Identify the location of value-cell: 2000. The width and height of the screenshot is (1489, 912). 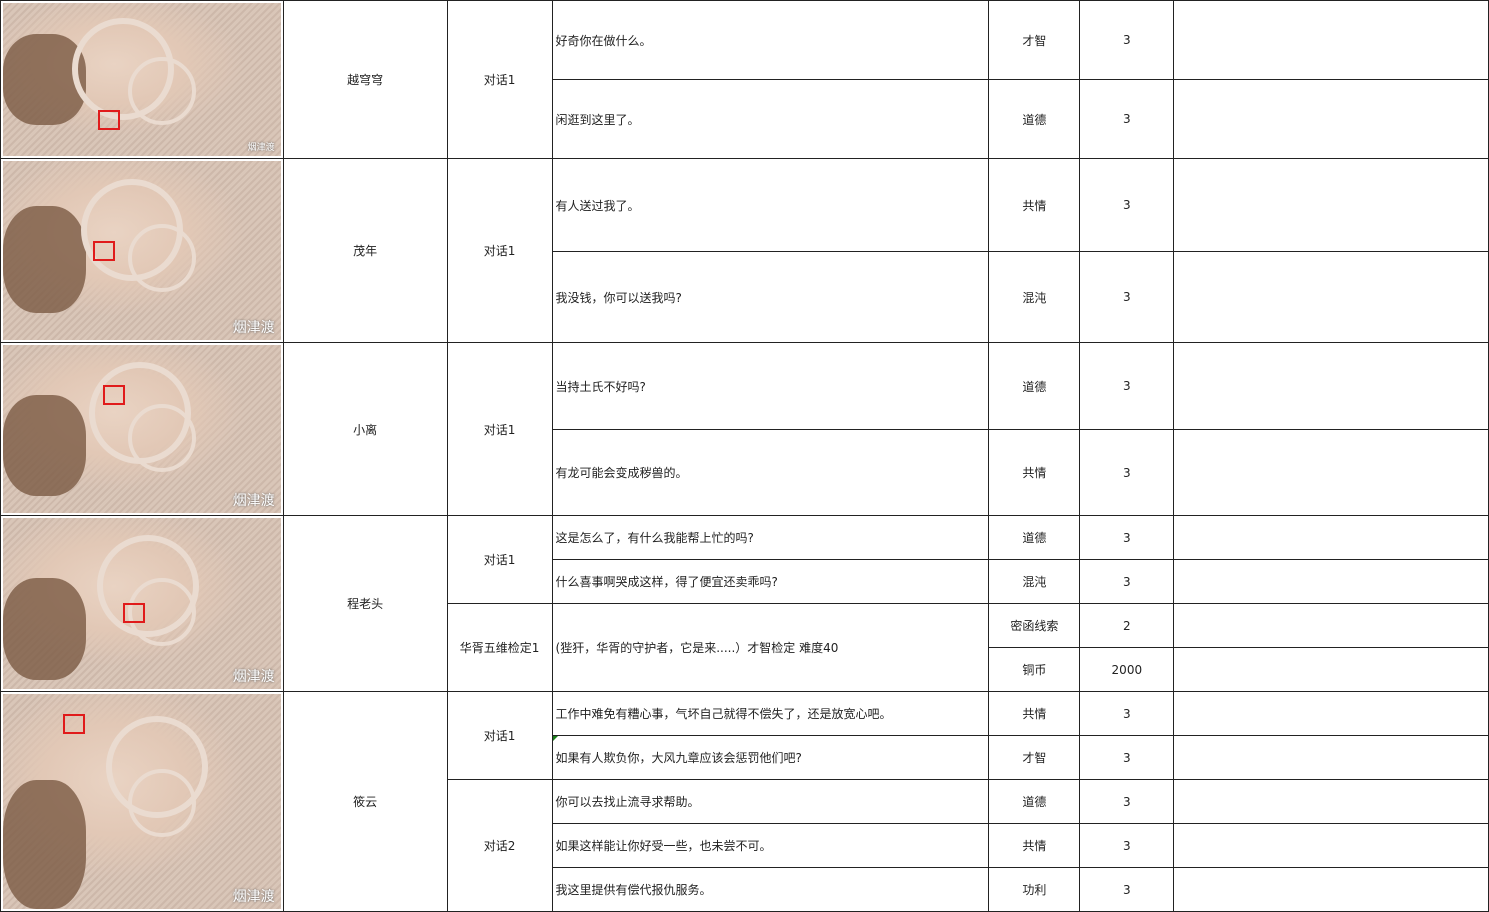
(1127, 669).